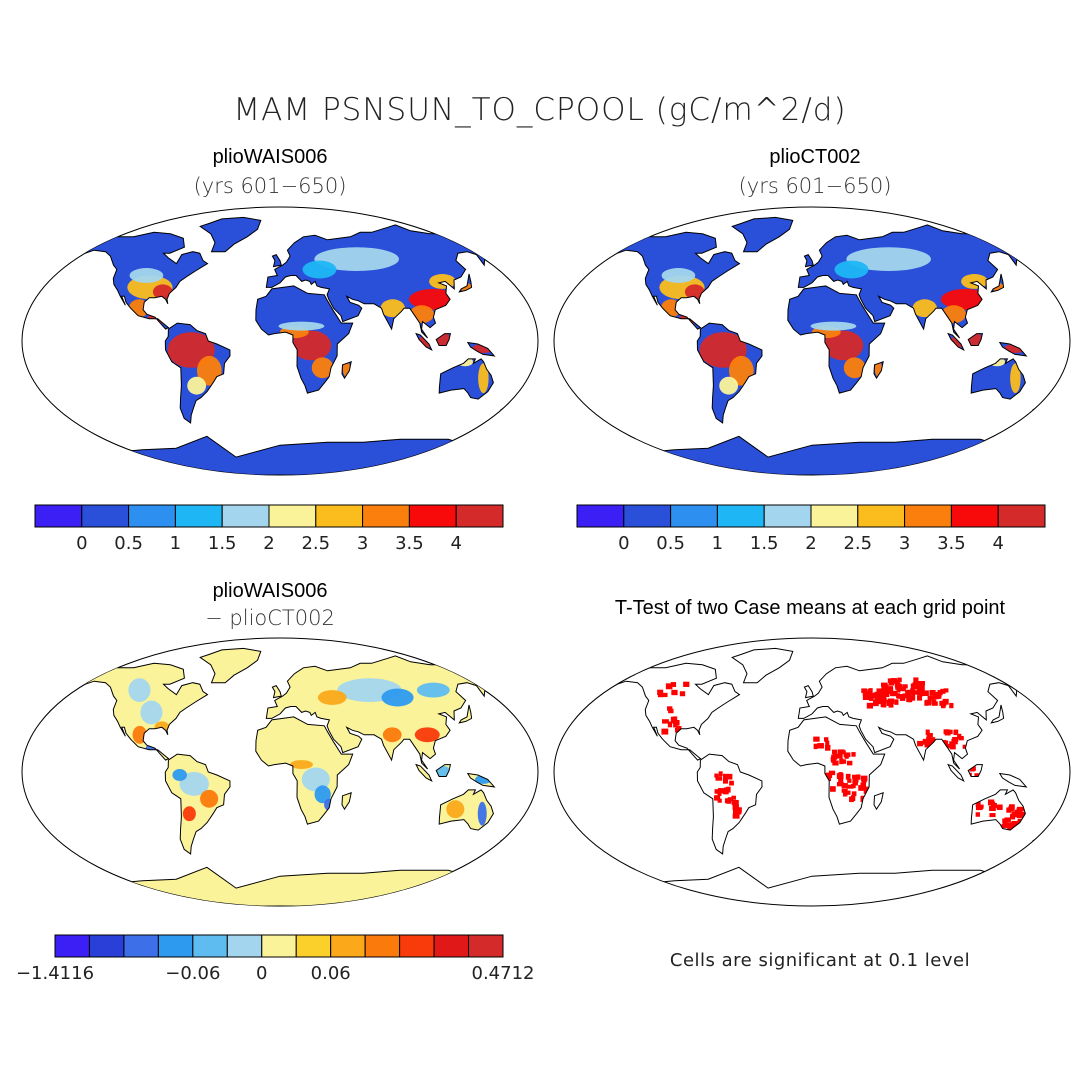  I want to click on colorbar-tick-label: −1.4116, so click(55, 973).